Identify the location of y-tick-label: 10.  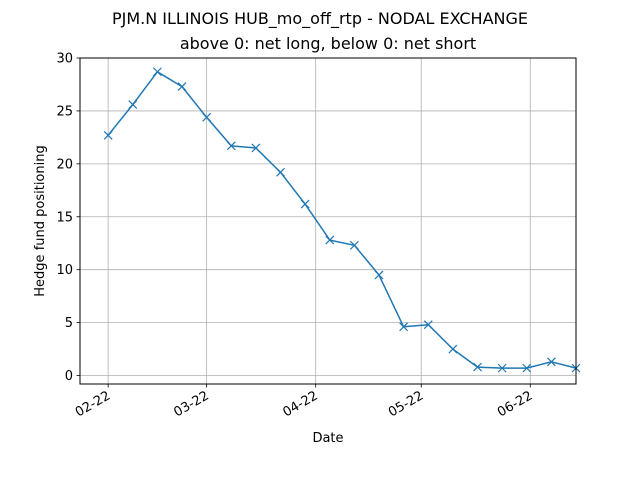
(64, 270).